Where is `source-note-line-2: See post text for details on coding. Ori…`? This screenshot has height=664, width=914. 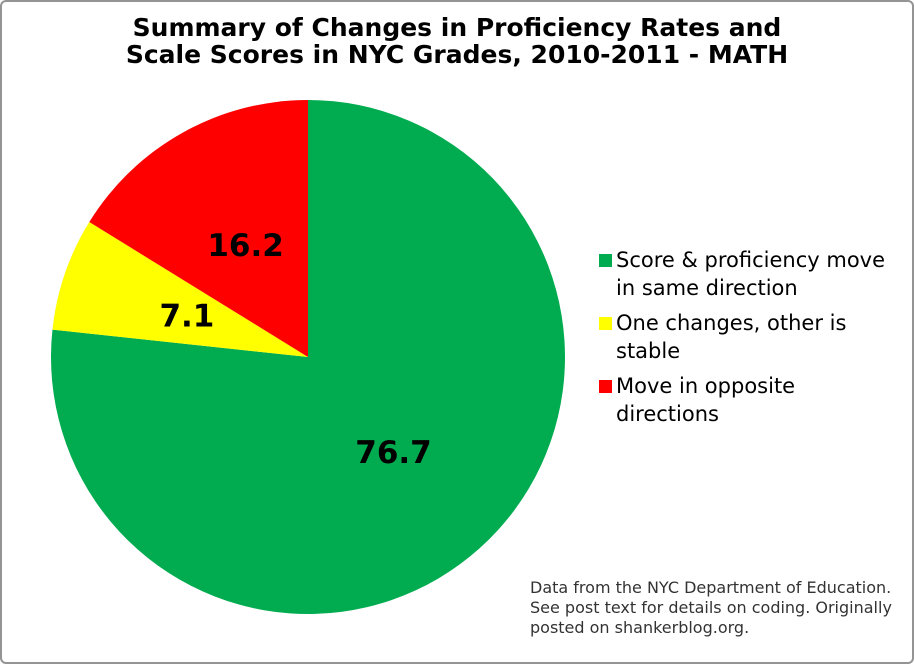 source-note-line-2: See post text for details on coding. Ori… is located at coordinates (711, 607).